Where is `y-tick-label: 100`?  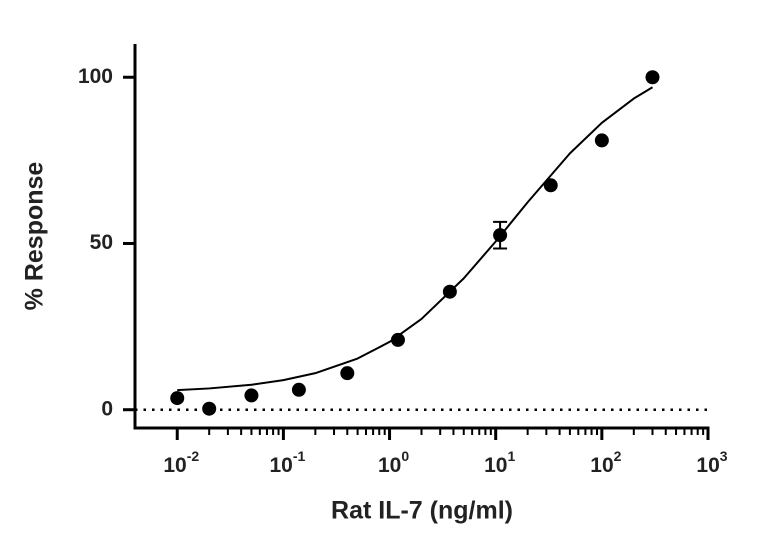
y-tick-label: 100 is located at coordinates (95, 76).